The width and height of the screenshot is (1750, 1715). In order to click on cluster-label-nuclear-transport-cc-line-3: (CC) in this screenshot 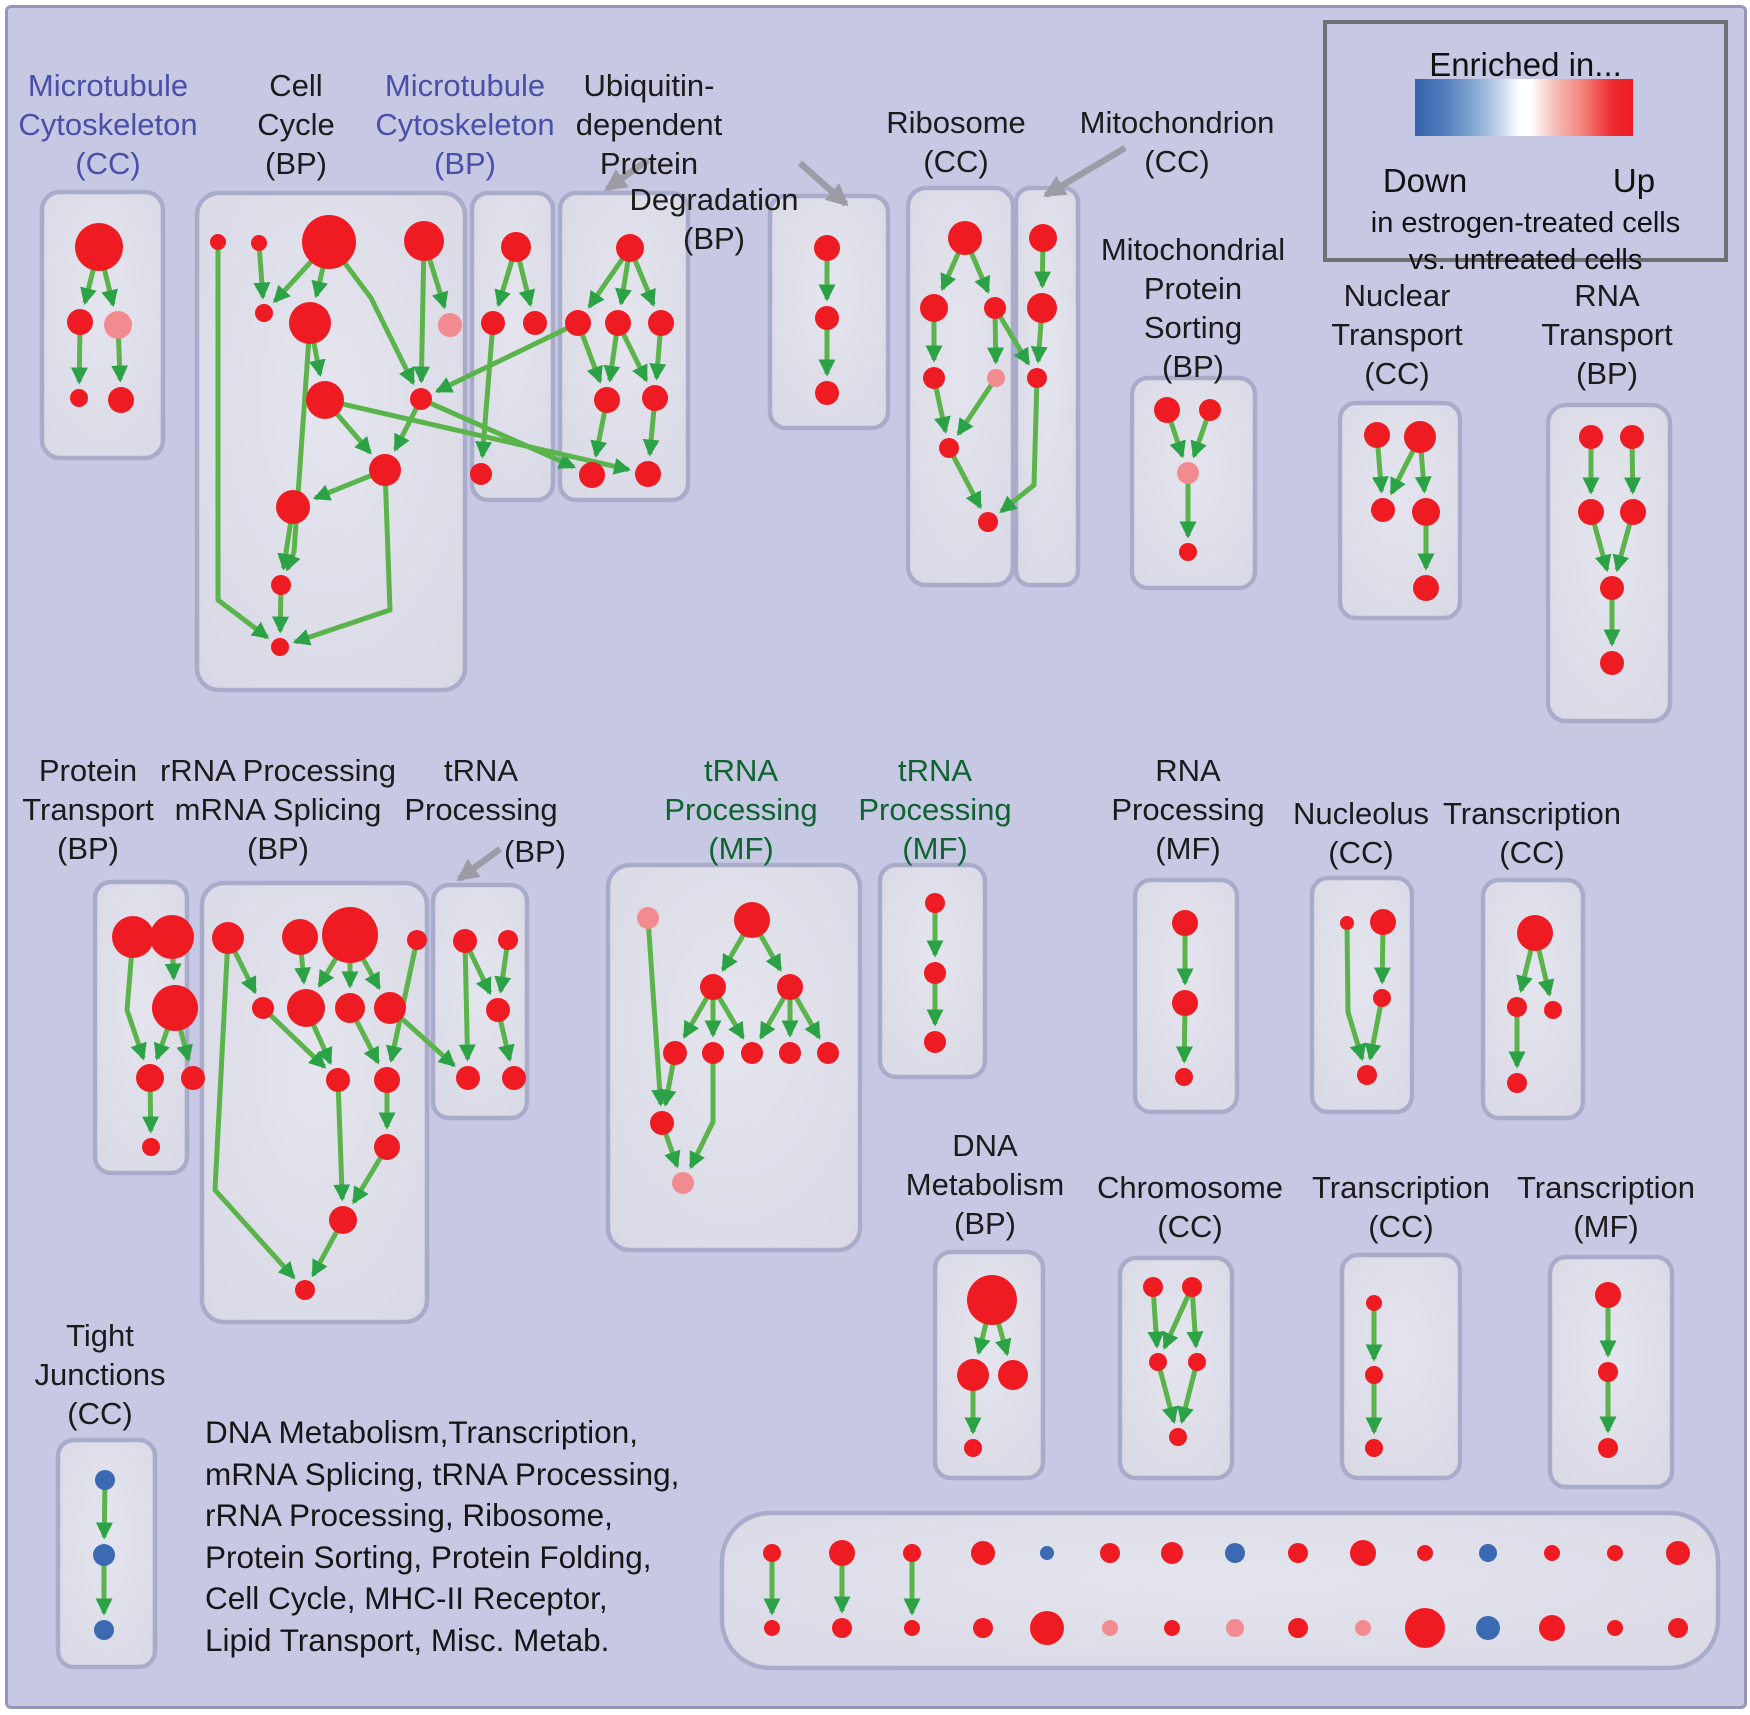, I will do `click(1397, 373)`.